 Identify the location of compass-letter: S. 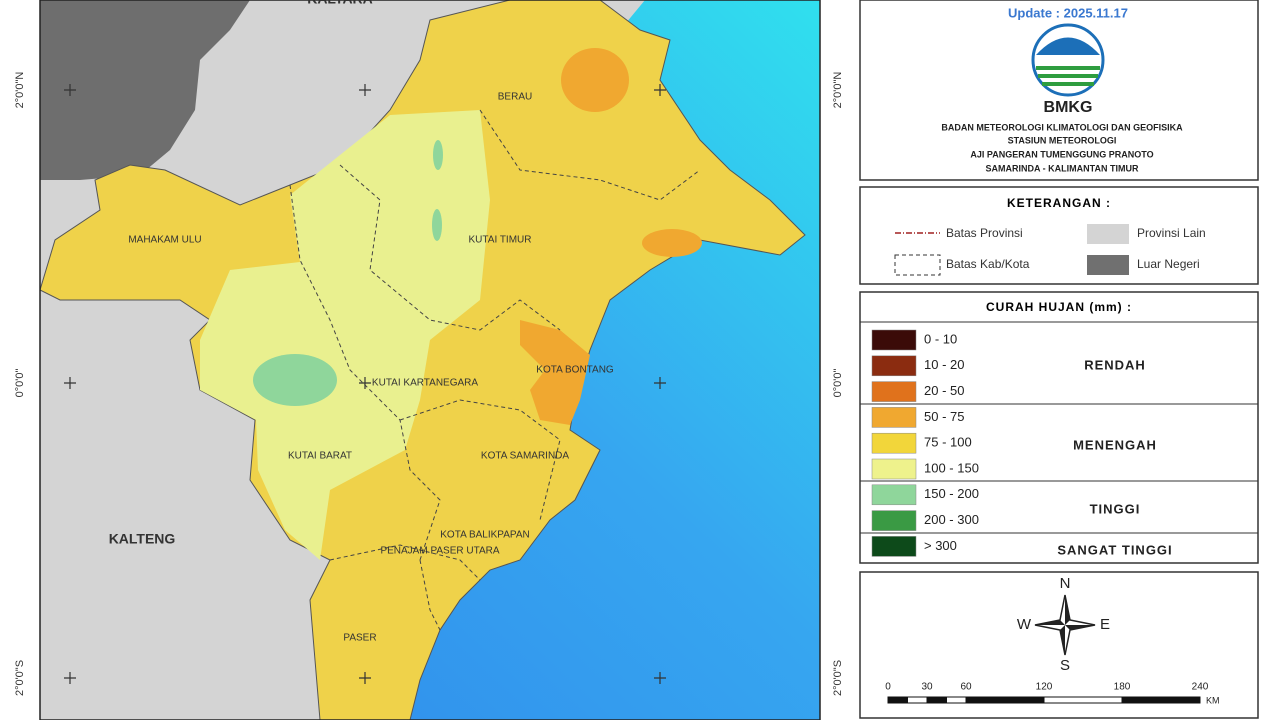
(1065, 665).